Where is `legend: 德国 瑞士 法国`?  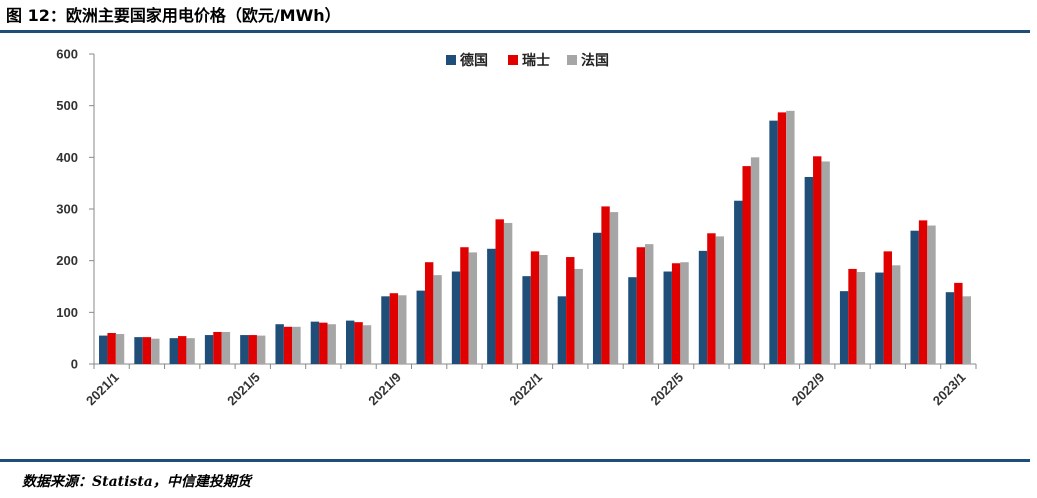
legend: 德国 瑞士 法国 is located at coordinates (527, 60).